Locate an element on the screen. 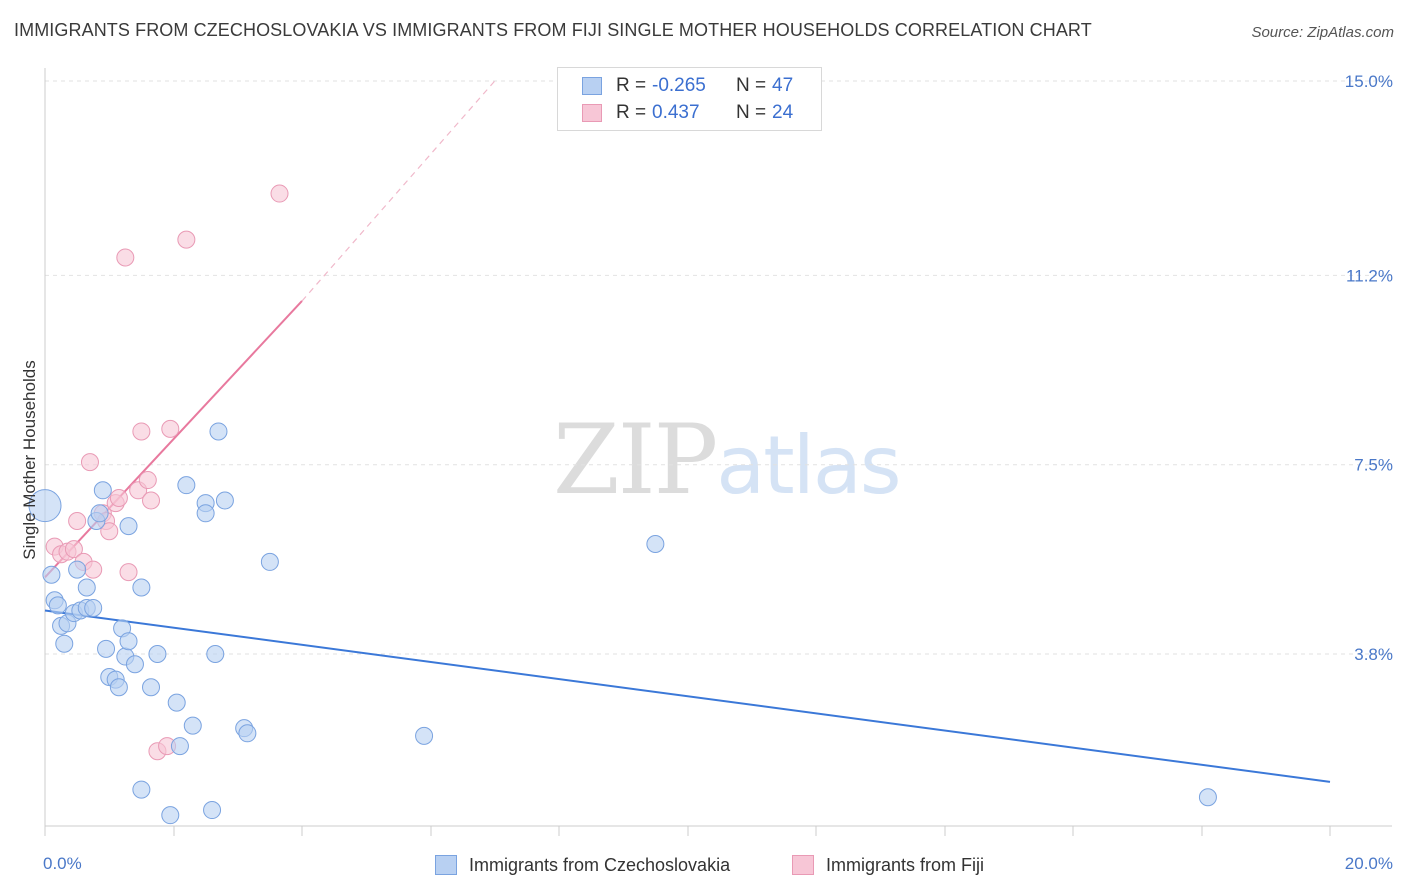  source-label: Source: ZipAtlas.com is located at coordinates (1322, 32).